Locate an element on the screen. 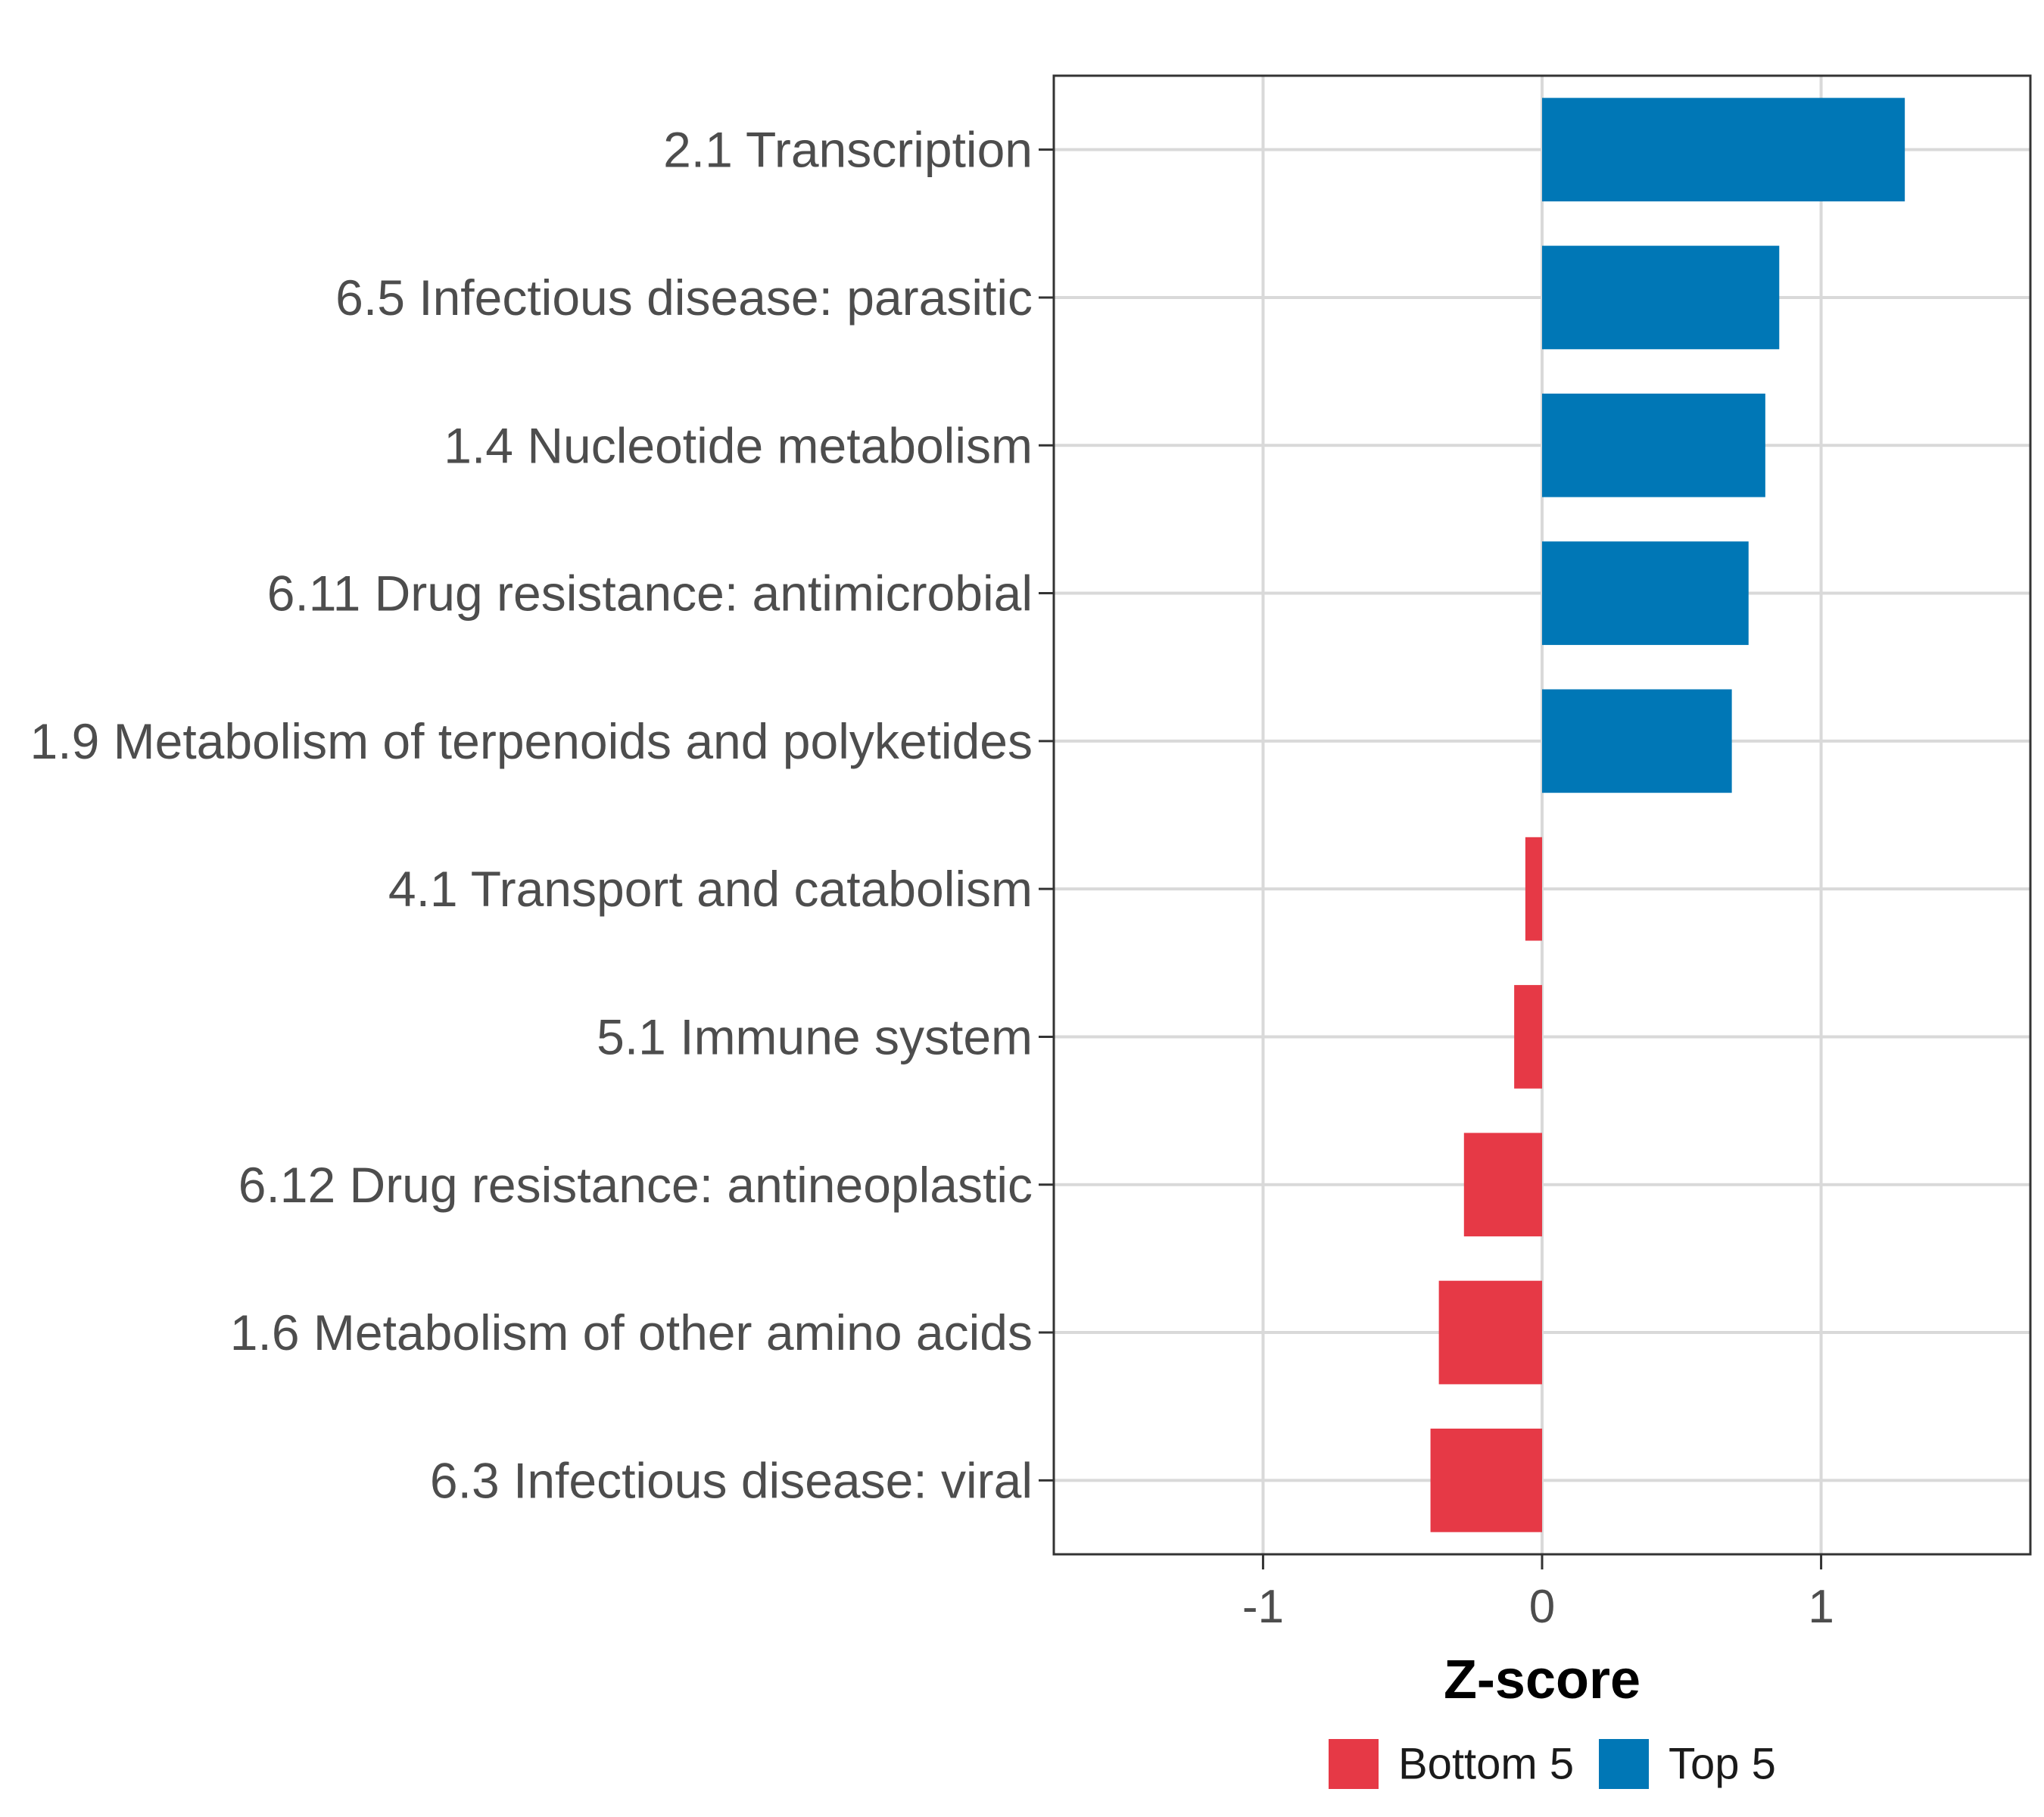  legend-label-bottom: Bottom 5 is located at coordinates (1486, 1764).